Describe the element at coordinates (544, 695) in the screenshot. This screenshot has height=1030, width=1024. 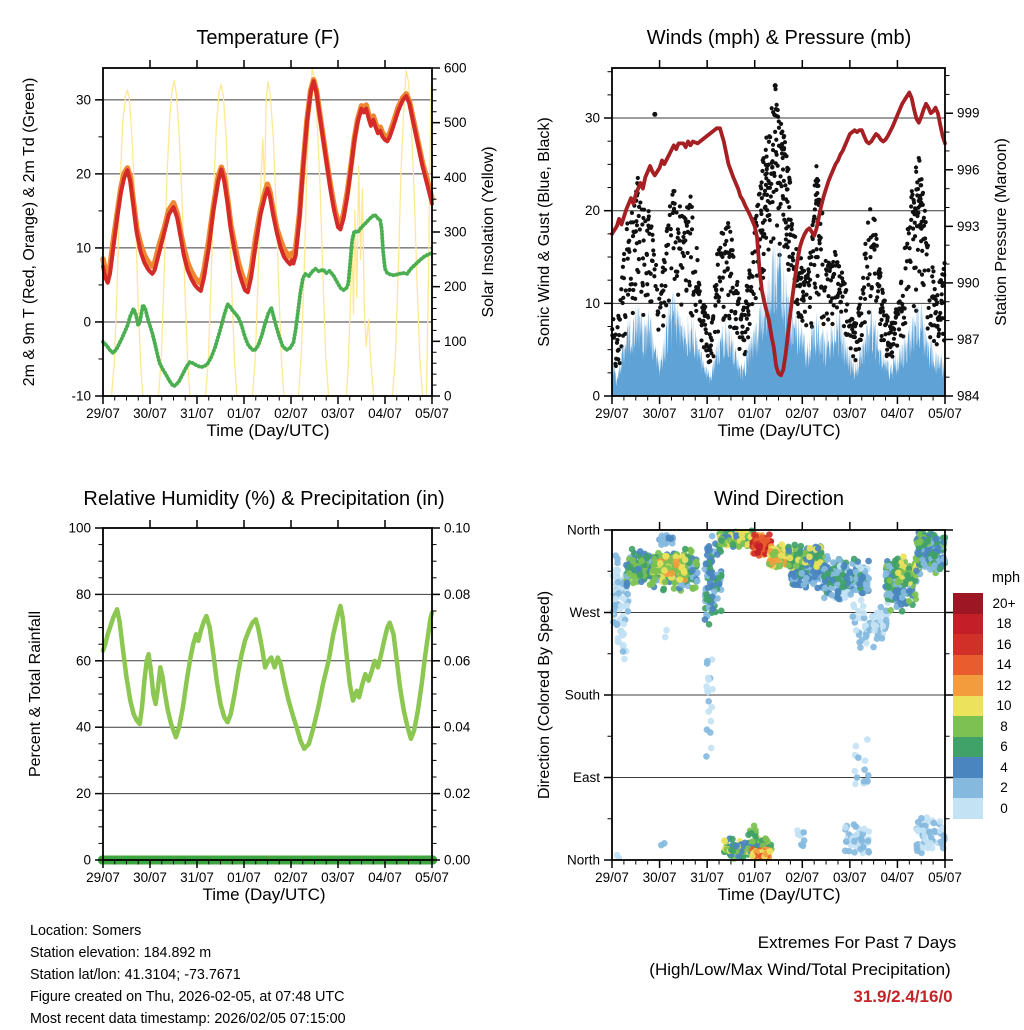
I see `wind-direction-ylabel-left: Direction (Colored By Speed)` at that location.